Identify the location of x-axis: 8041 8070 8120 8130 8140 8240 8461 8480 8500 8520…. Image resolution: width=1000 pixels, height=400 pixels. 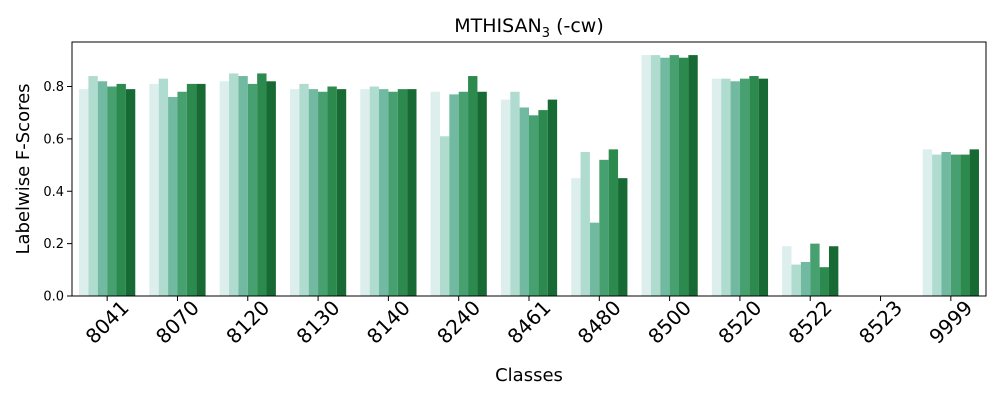
(529, 322).